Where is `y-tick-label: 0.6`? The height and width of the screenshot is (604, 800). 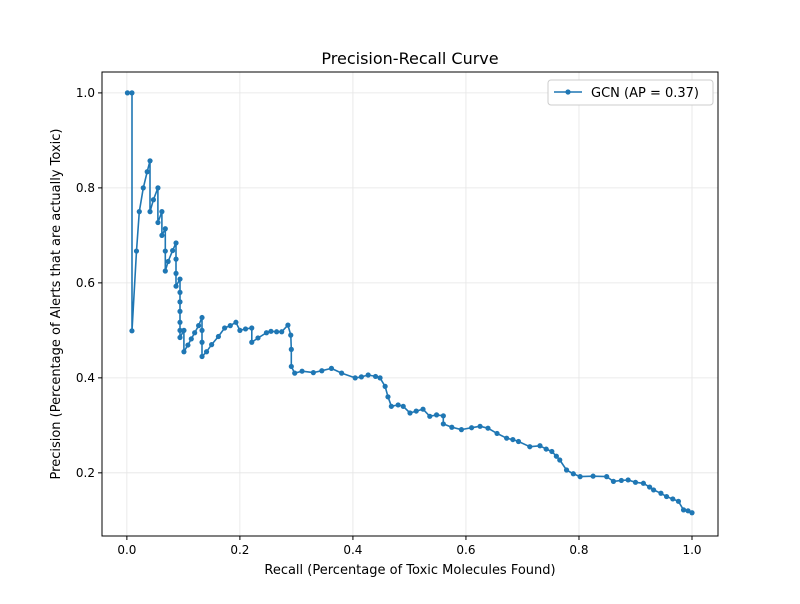 y-tick-label: 0.6 is located at coordinates (85, 283).